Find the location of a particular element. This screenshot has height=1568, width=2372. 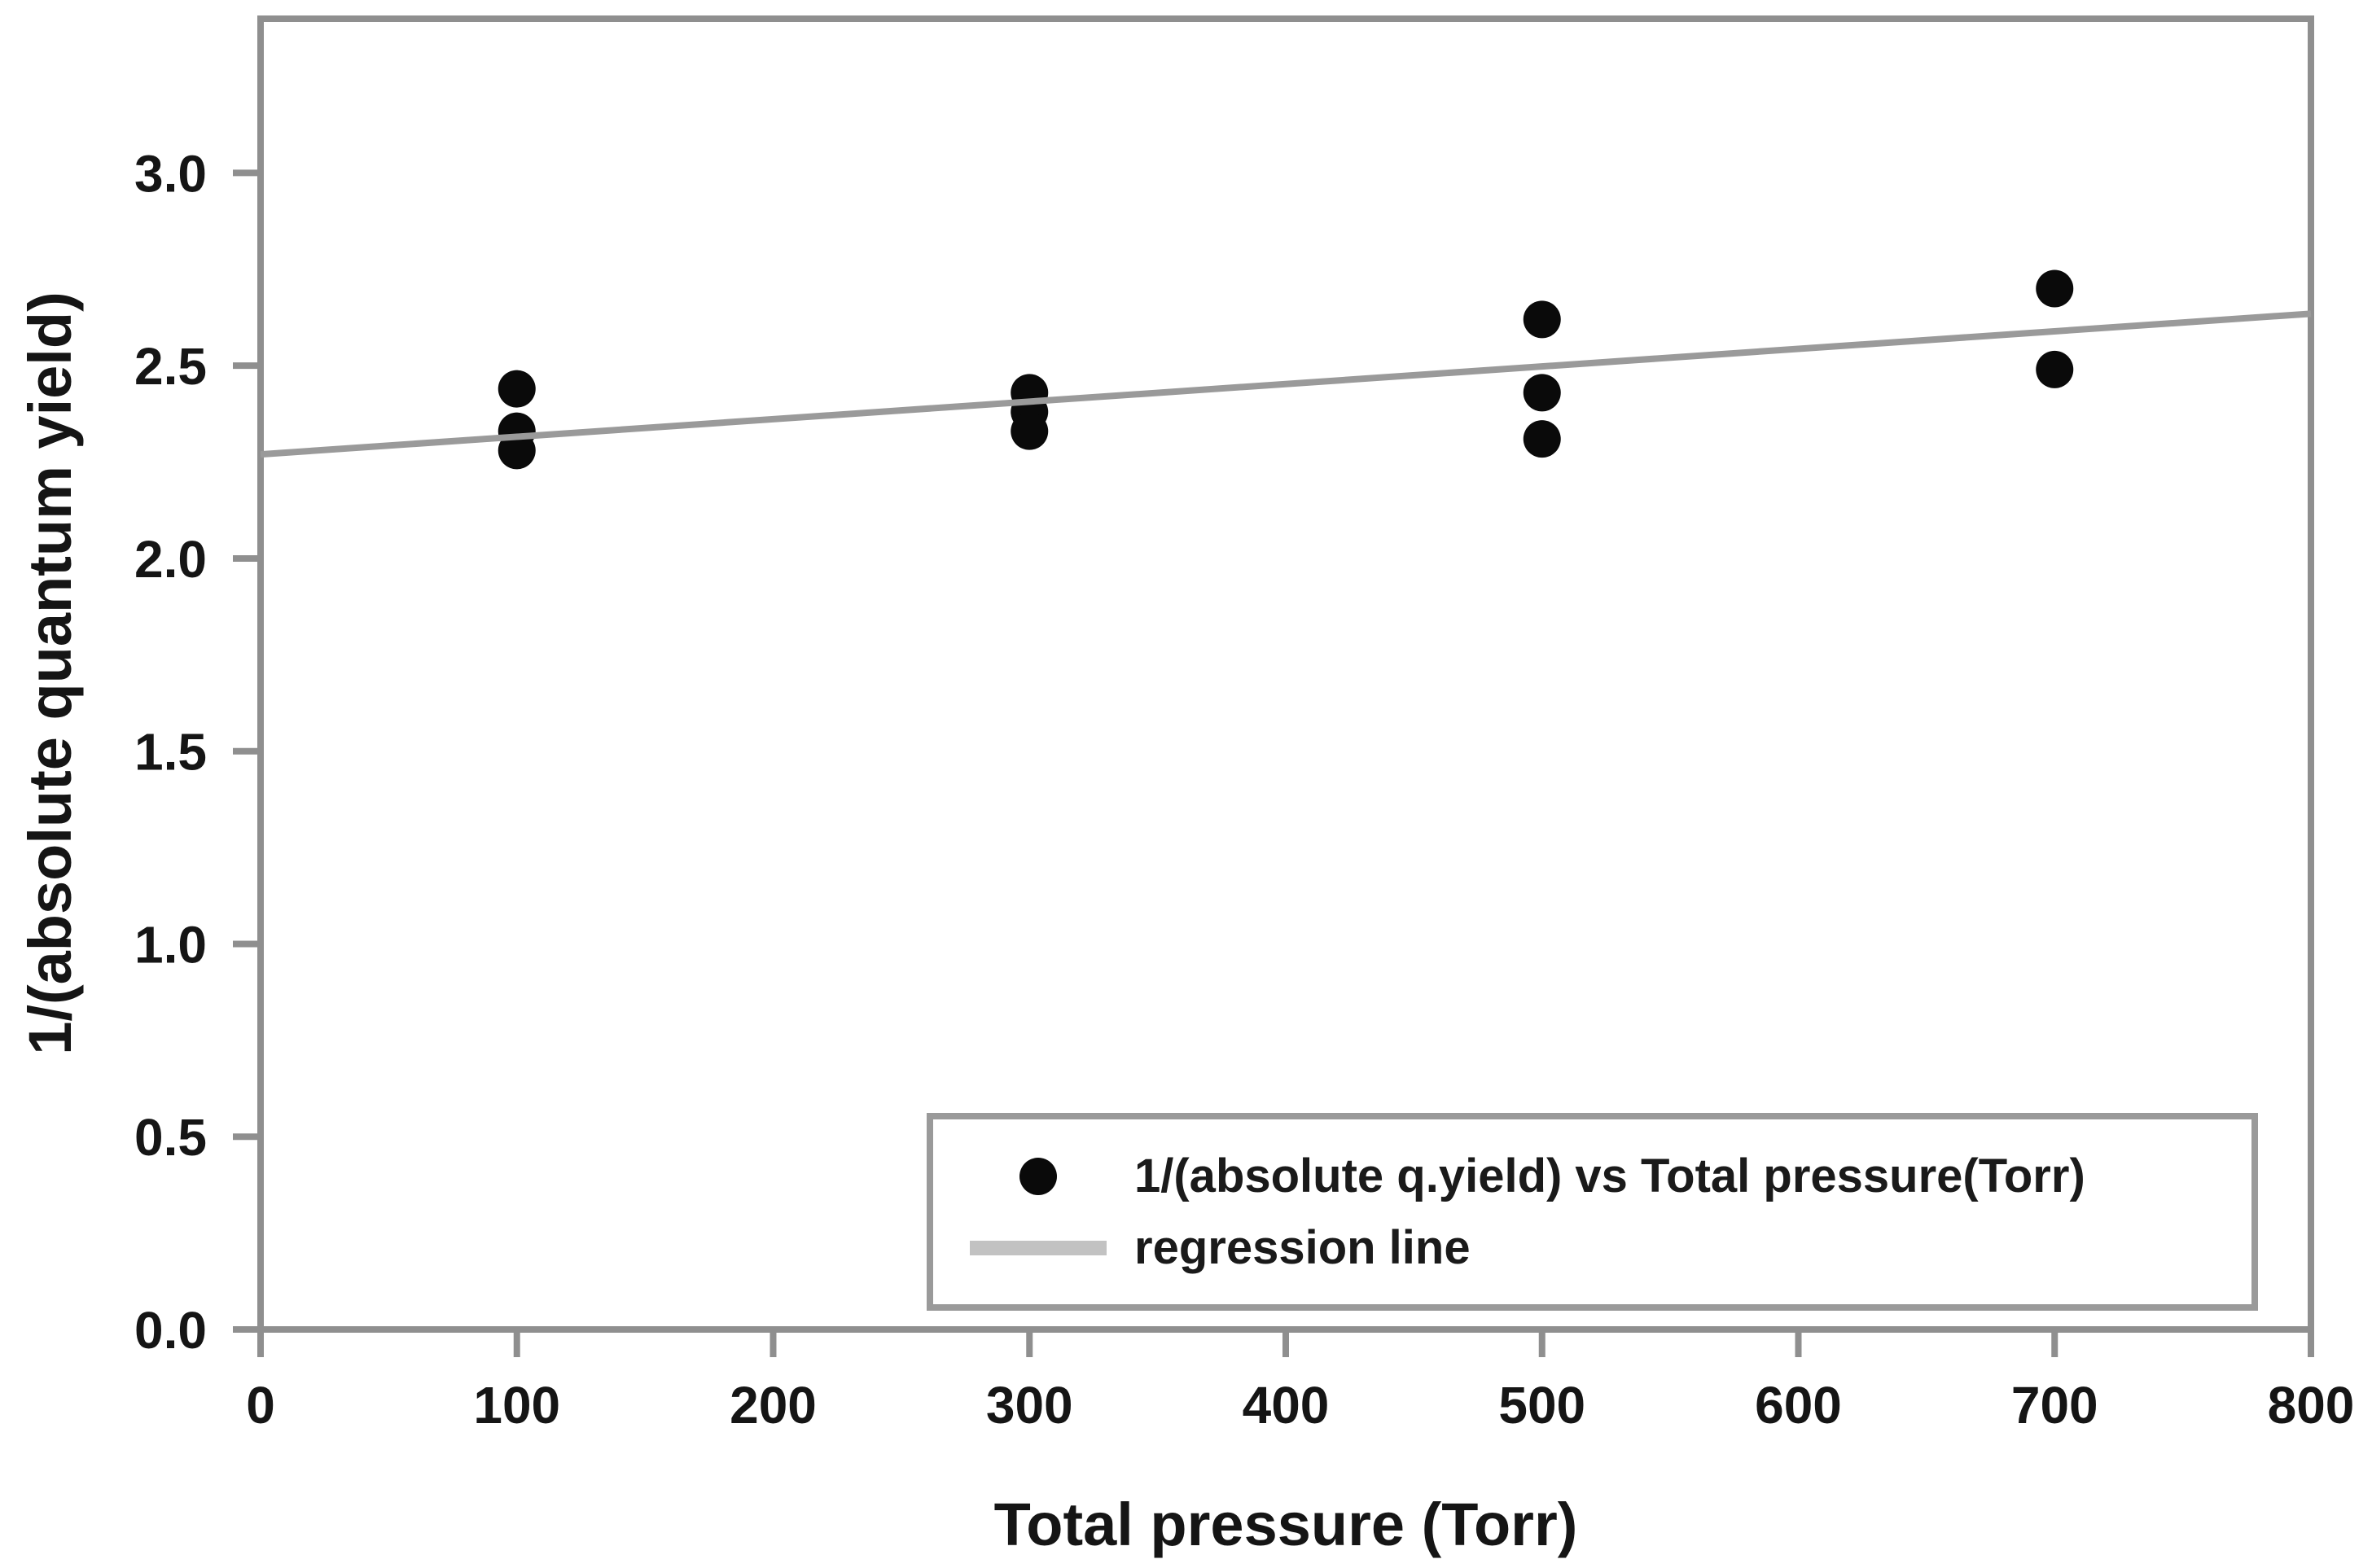

x-axis-title: Total pressure (Torr) is located at coordinates (1285, 1525).